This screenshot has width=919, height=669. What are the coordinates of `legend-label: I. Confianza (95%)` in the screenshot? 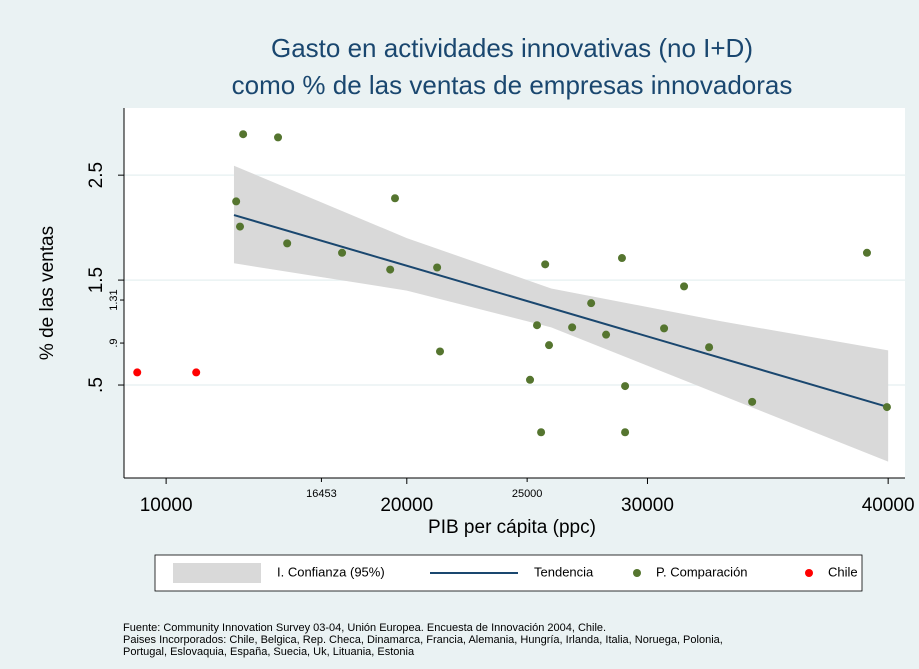 It's located at (331, 571).